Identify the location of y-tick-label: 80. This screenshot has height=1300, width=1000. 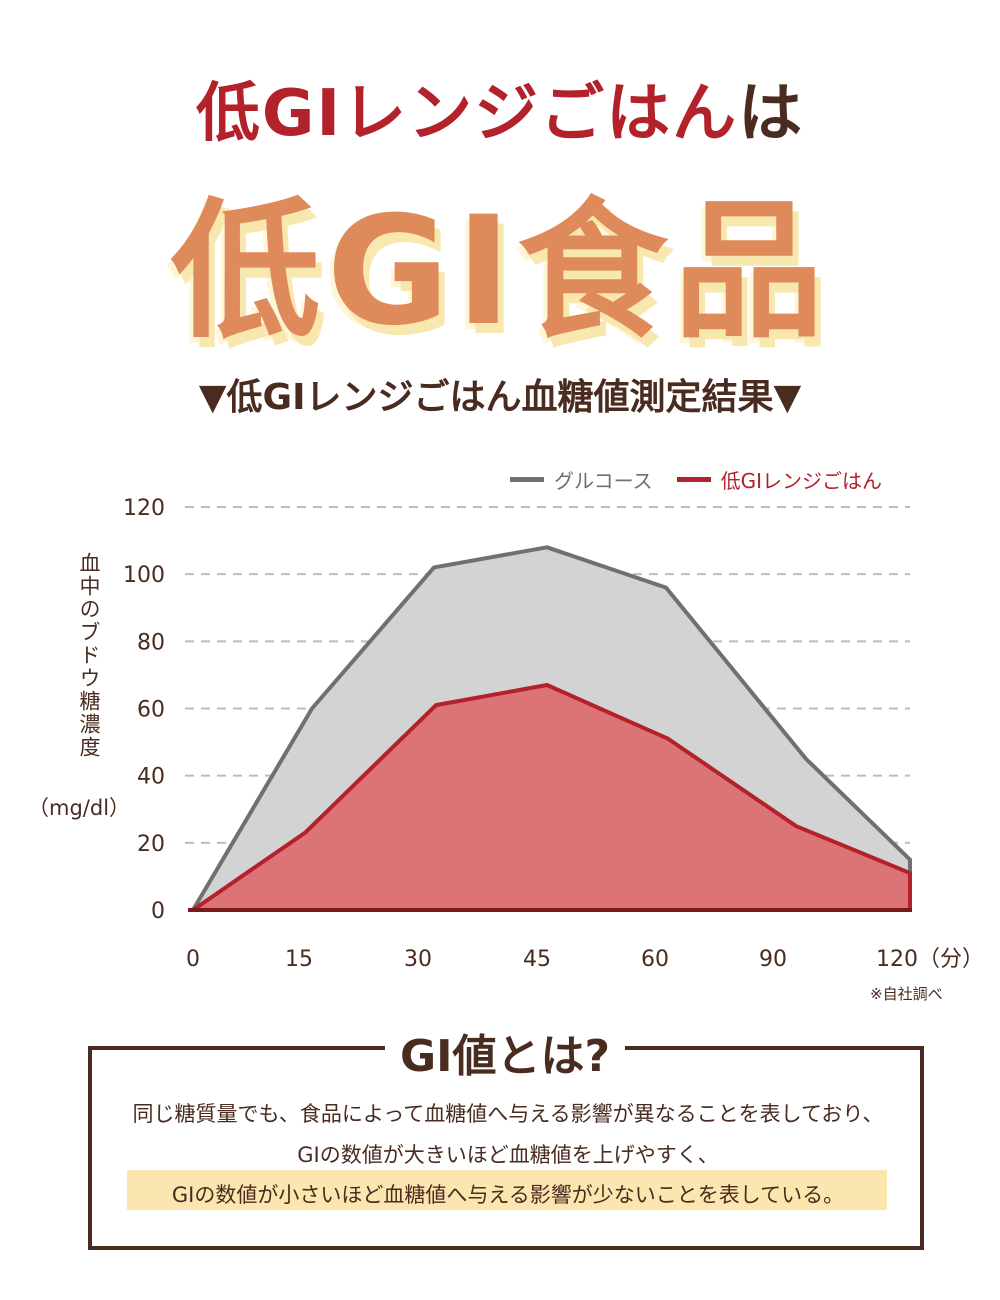
(151, 642).